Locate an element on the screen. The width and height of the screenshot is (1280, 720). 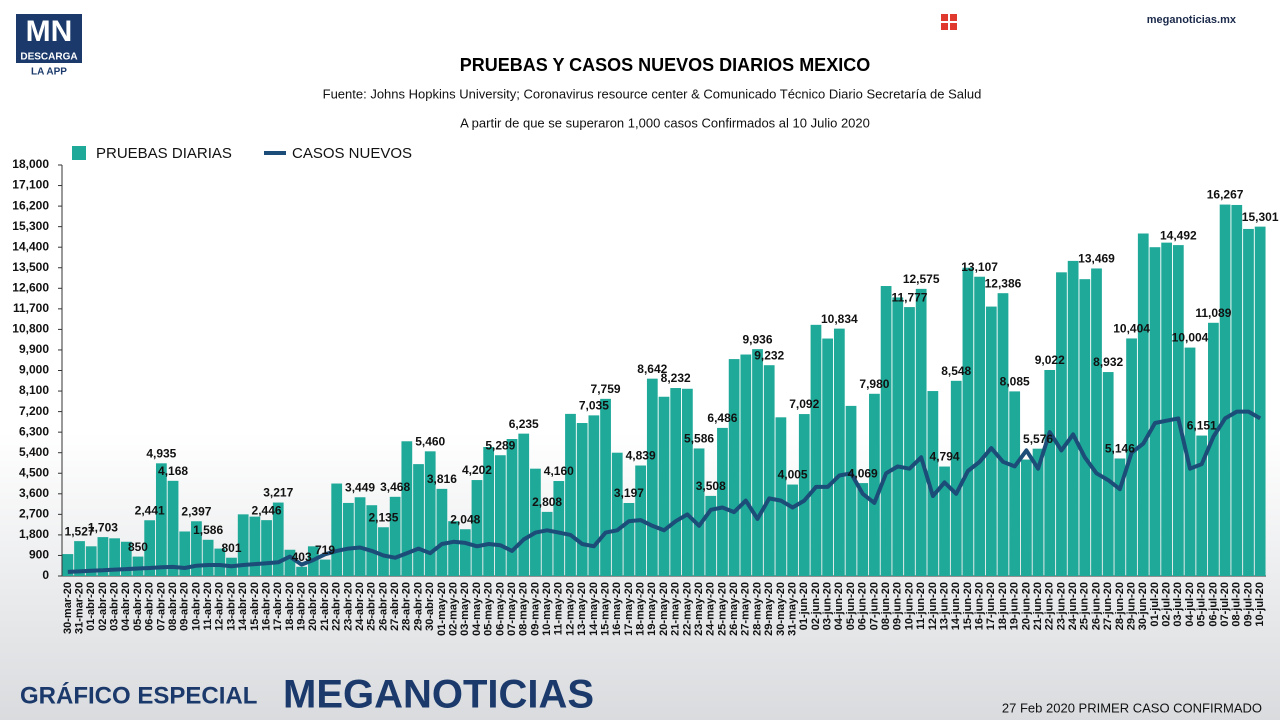
y-tick-label: 11,700 is located at coordinates (31, 308).